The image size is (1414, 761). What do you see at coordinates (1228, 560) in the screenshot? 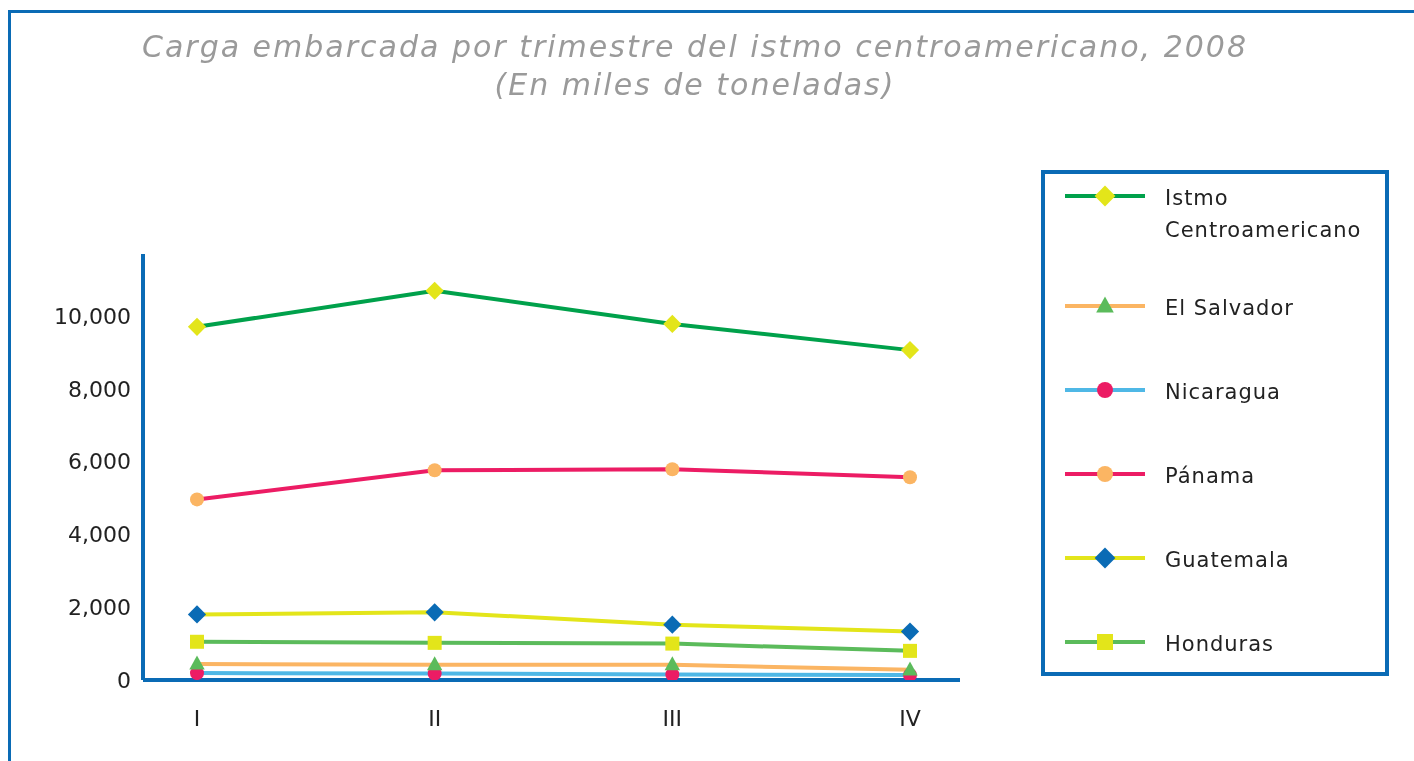
I see `legend-label: Guatemala` at bounding box center [1228, 560].